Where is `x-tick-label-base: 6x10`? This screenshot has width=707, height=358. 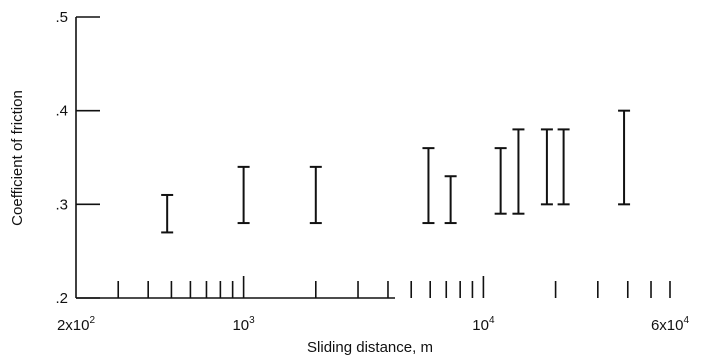
x-tick-label-base: 6x10 is located at coordinates (667, 325).